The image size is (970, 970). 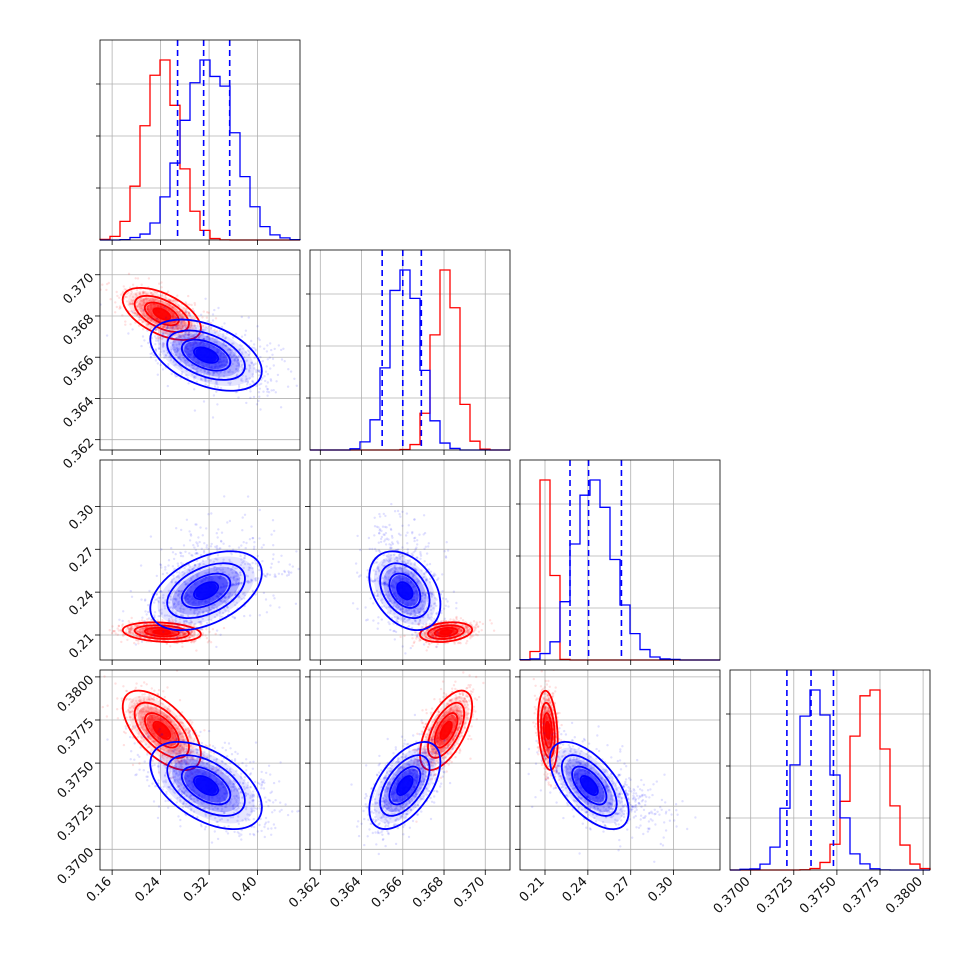 I want to click on contour-red, so click(x=161, y=632).